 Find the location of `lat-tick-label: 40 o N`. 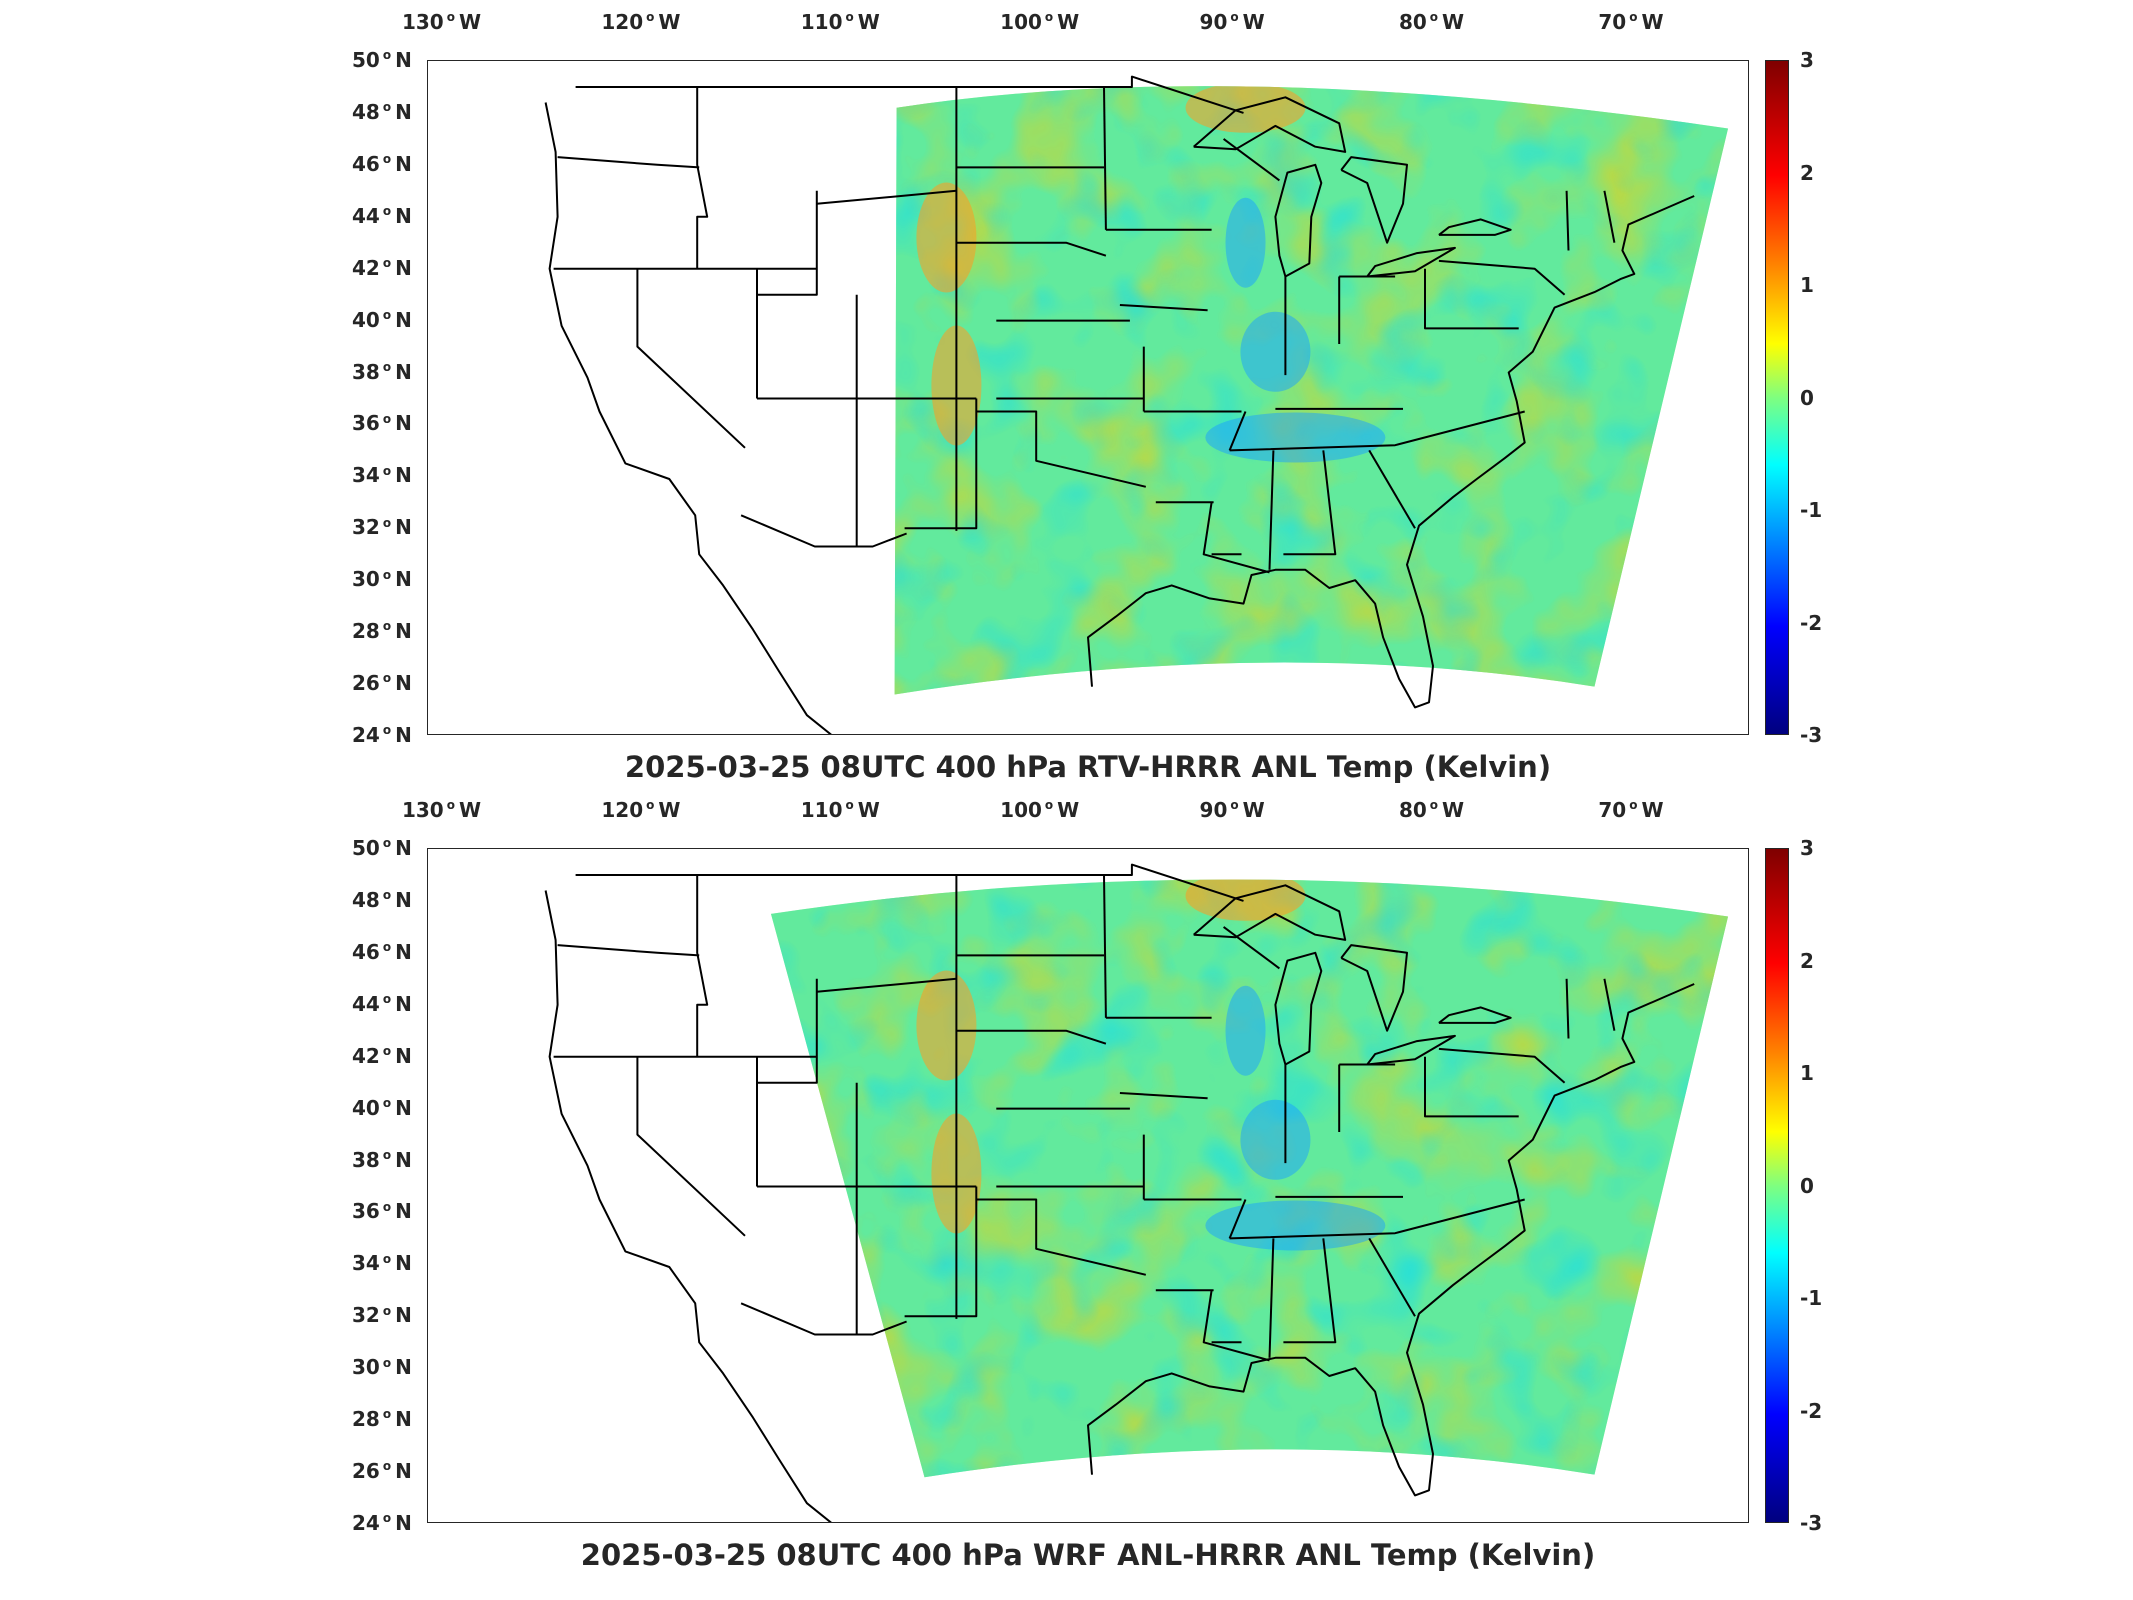

lat-tick-label: 40 o N is located at coordinates (382, 319).